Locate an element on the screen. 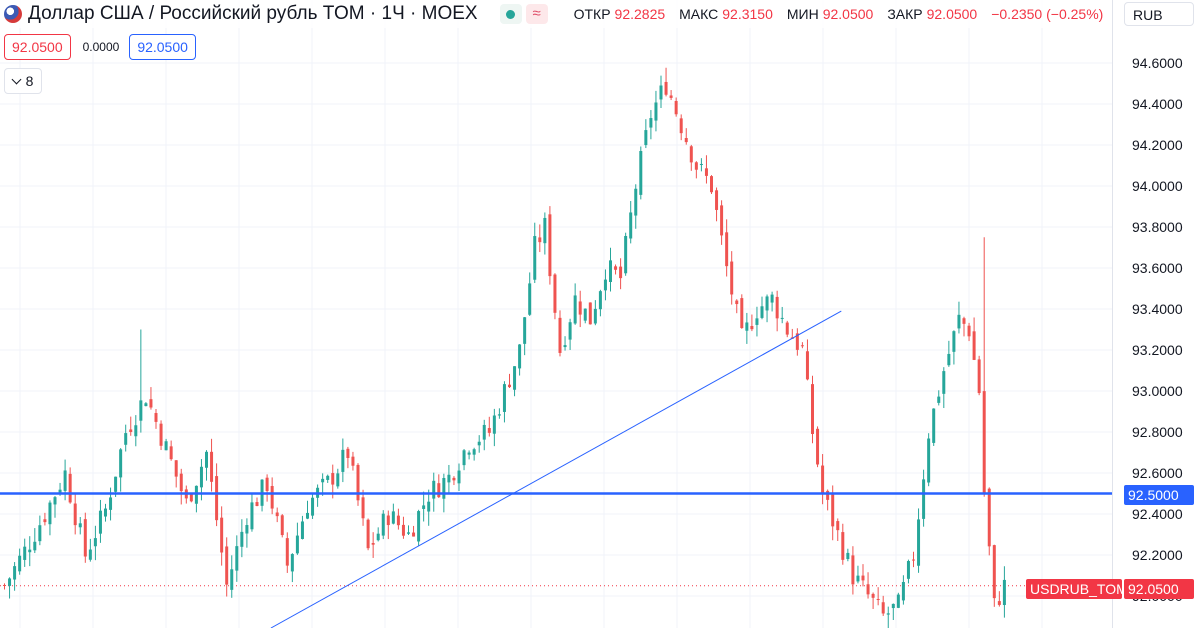 Image resolution: width=1200 pixels, height=628 pixels. price-axis-tick: 92.4000 is located at coordinates (1157, 514).